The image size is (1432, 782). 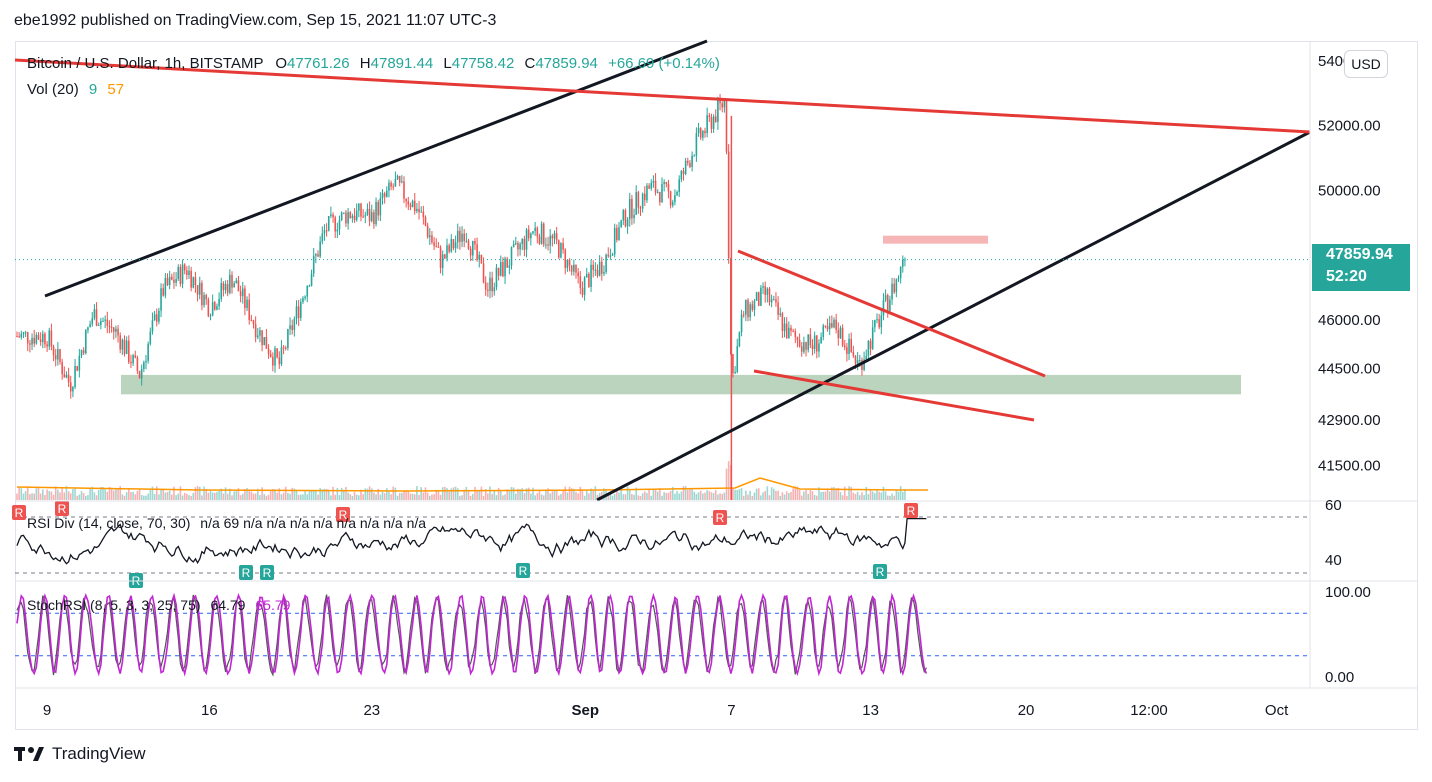 What do you see at coordinates (1366, 64) in the screenshot?
I see `currency-button: USD` at bounding box center [1366, 64].